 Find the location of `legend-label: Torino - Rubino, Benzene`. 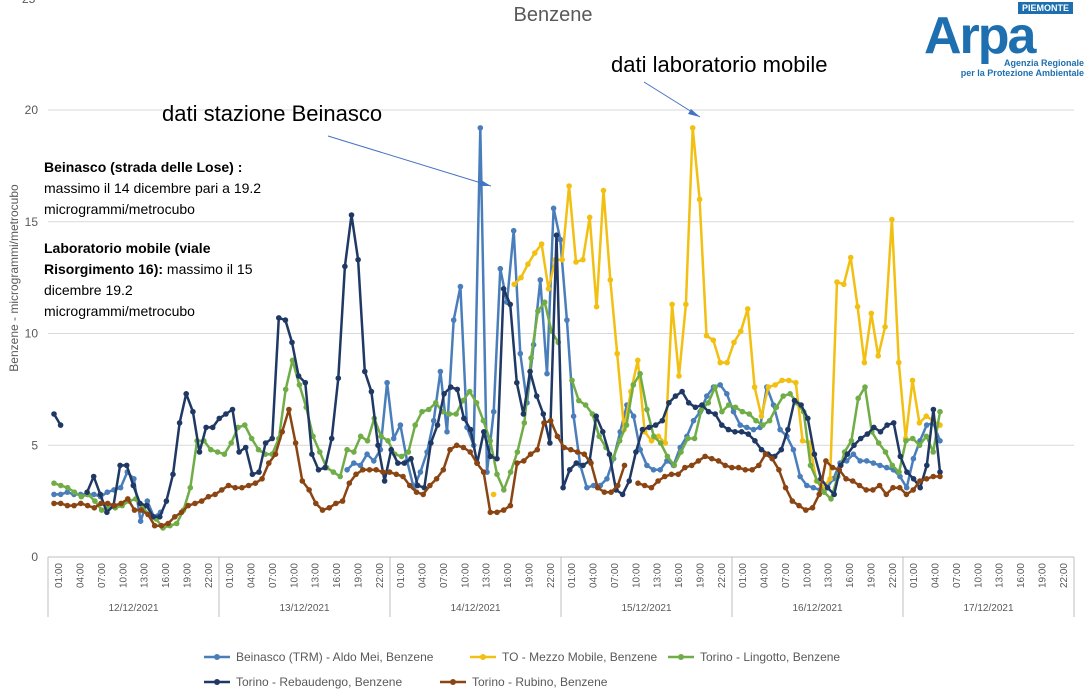

legend-label: Torino - Rubino, Benzene is located at coordinates (540, 682).